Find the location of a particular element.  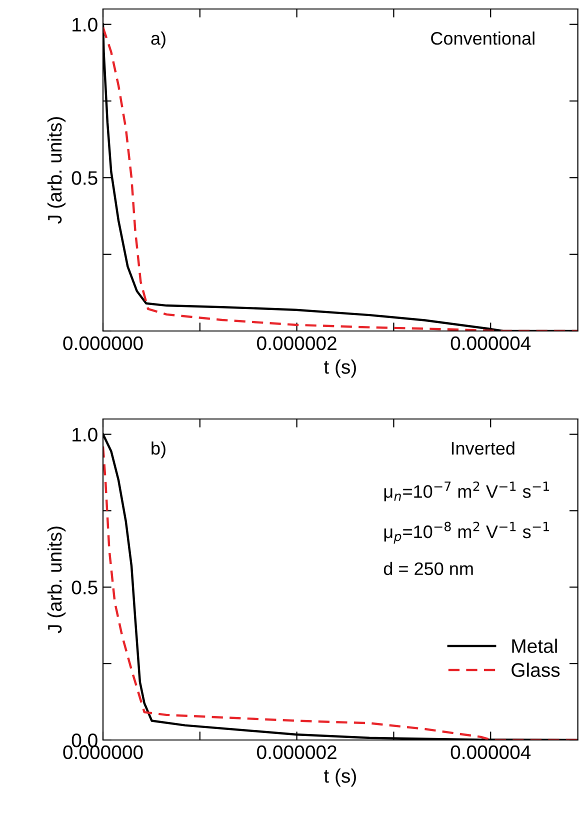

annotation: a) is located at coordinates (158, 40).